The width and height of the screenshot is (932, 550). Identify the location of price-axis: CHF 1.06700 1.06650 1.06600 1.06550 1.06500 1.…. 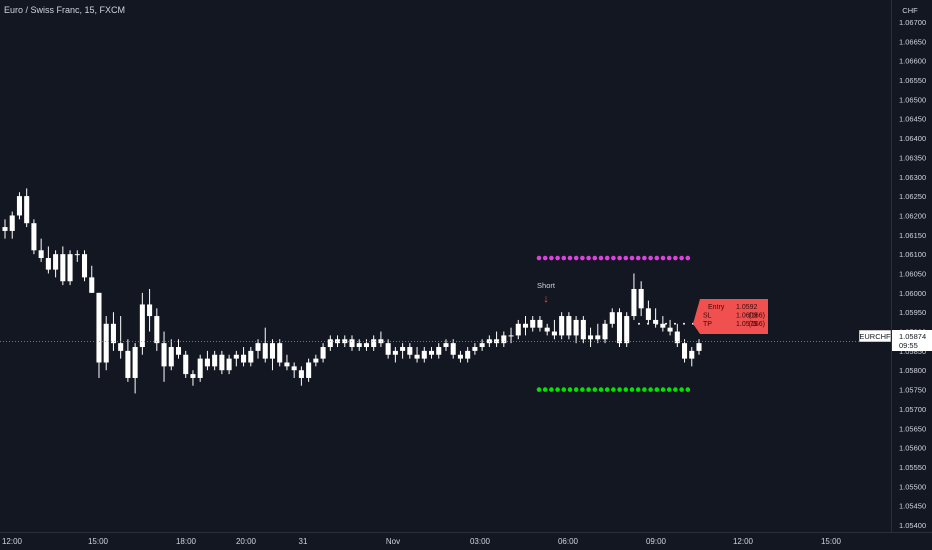
(912, 268).